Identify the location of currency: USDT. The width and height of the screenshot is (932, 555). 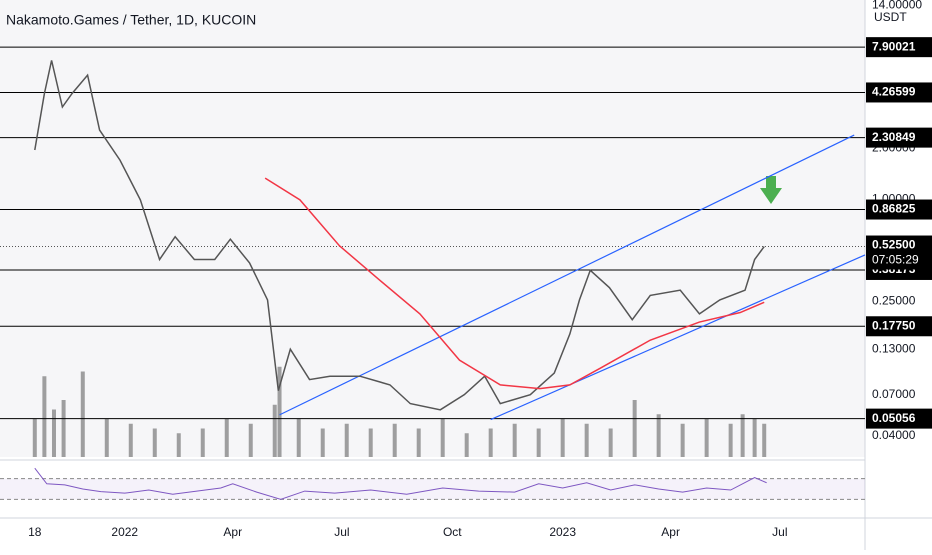
(890, 17).